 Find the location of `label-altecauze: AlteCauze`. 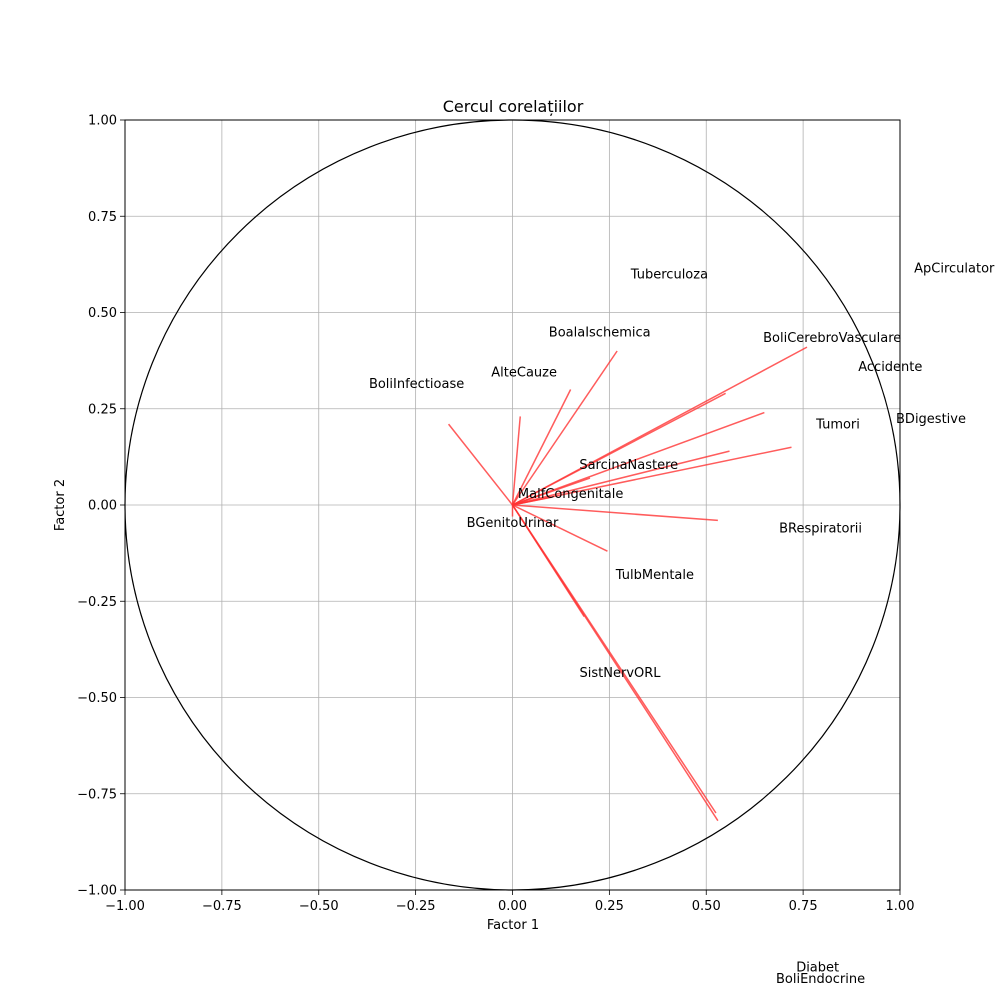

label-altecauze: AlteCauze is located at coordinates (524, 373).